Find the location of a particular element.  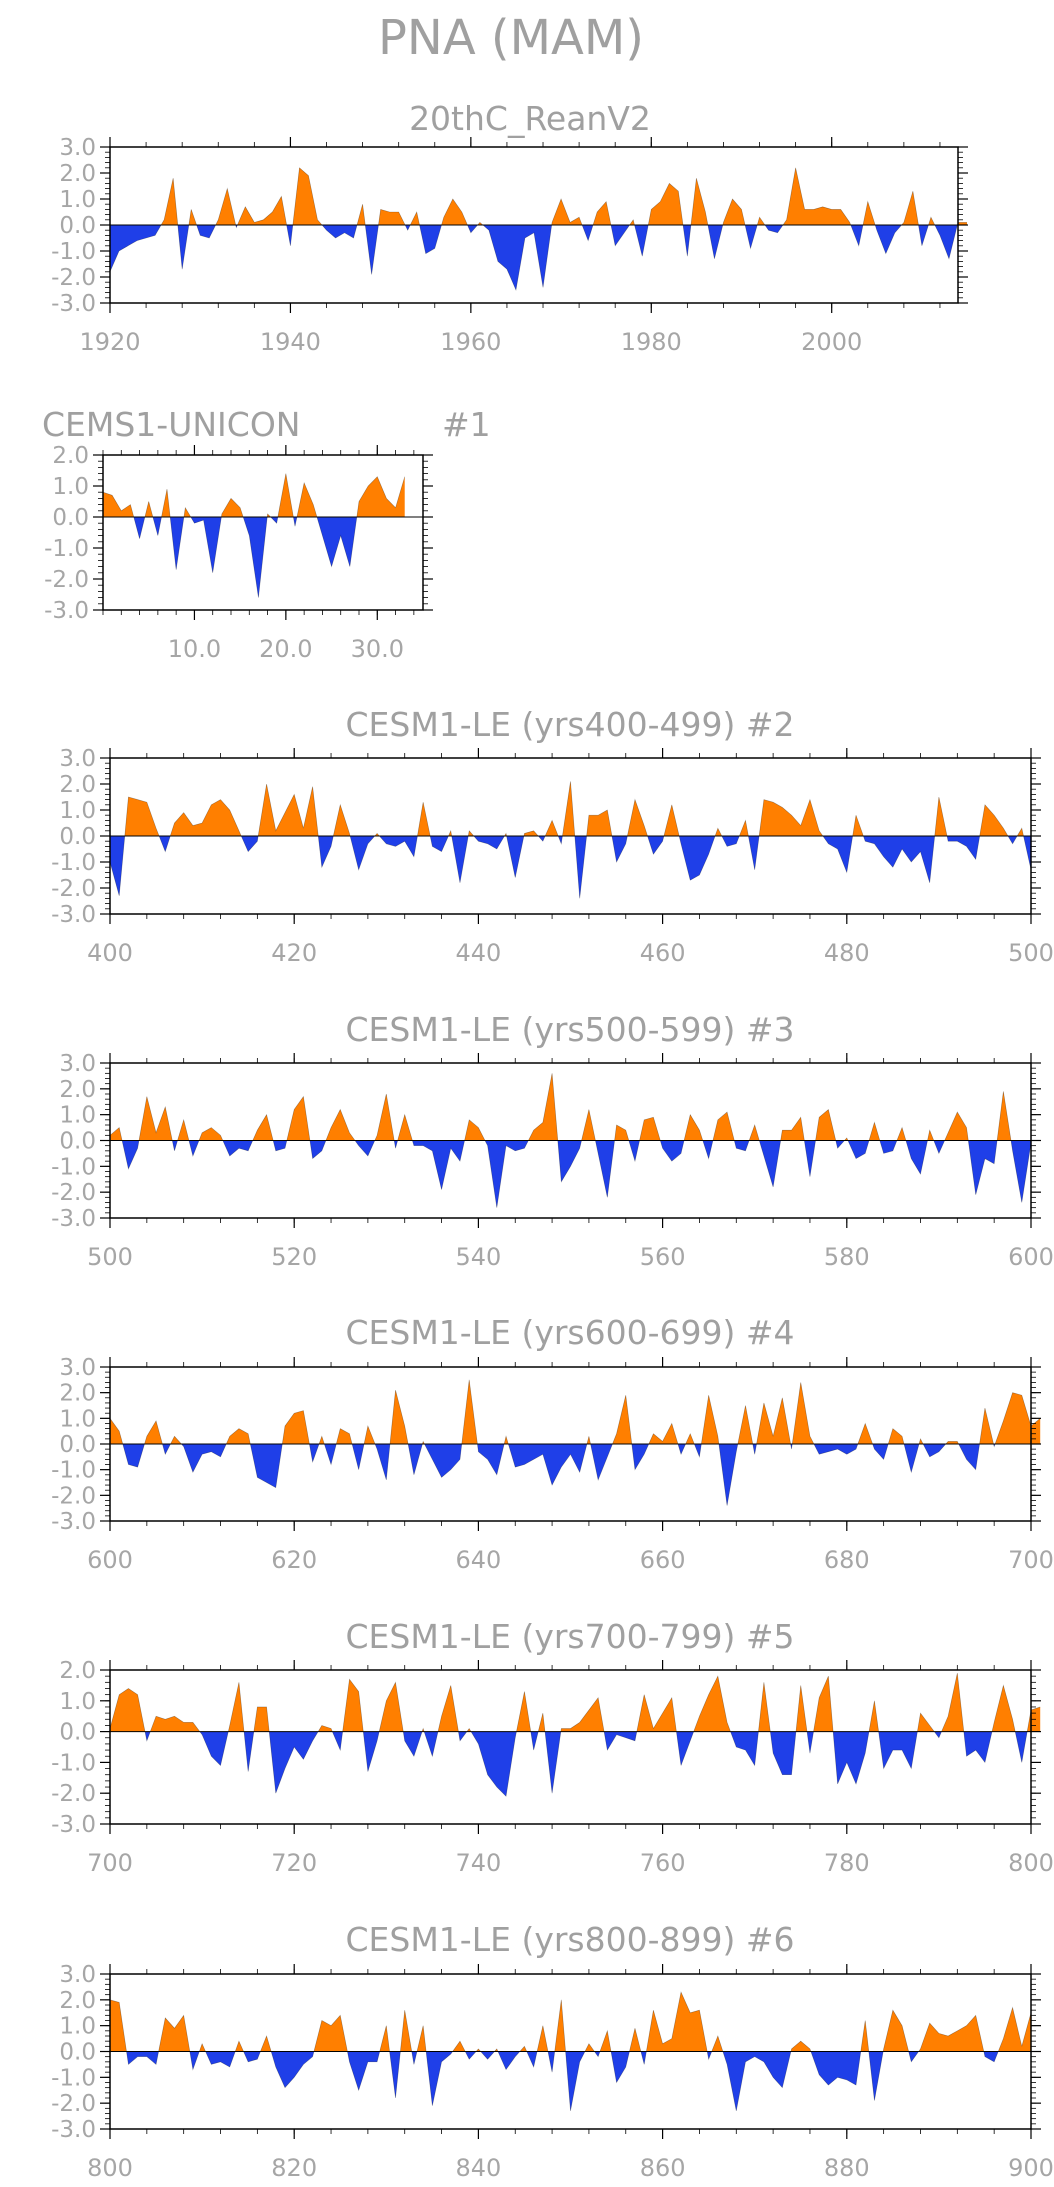

x-tick-label: 520 is located at coordinates (294, 1257).